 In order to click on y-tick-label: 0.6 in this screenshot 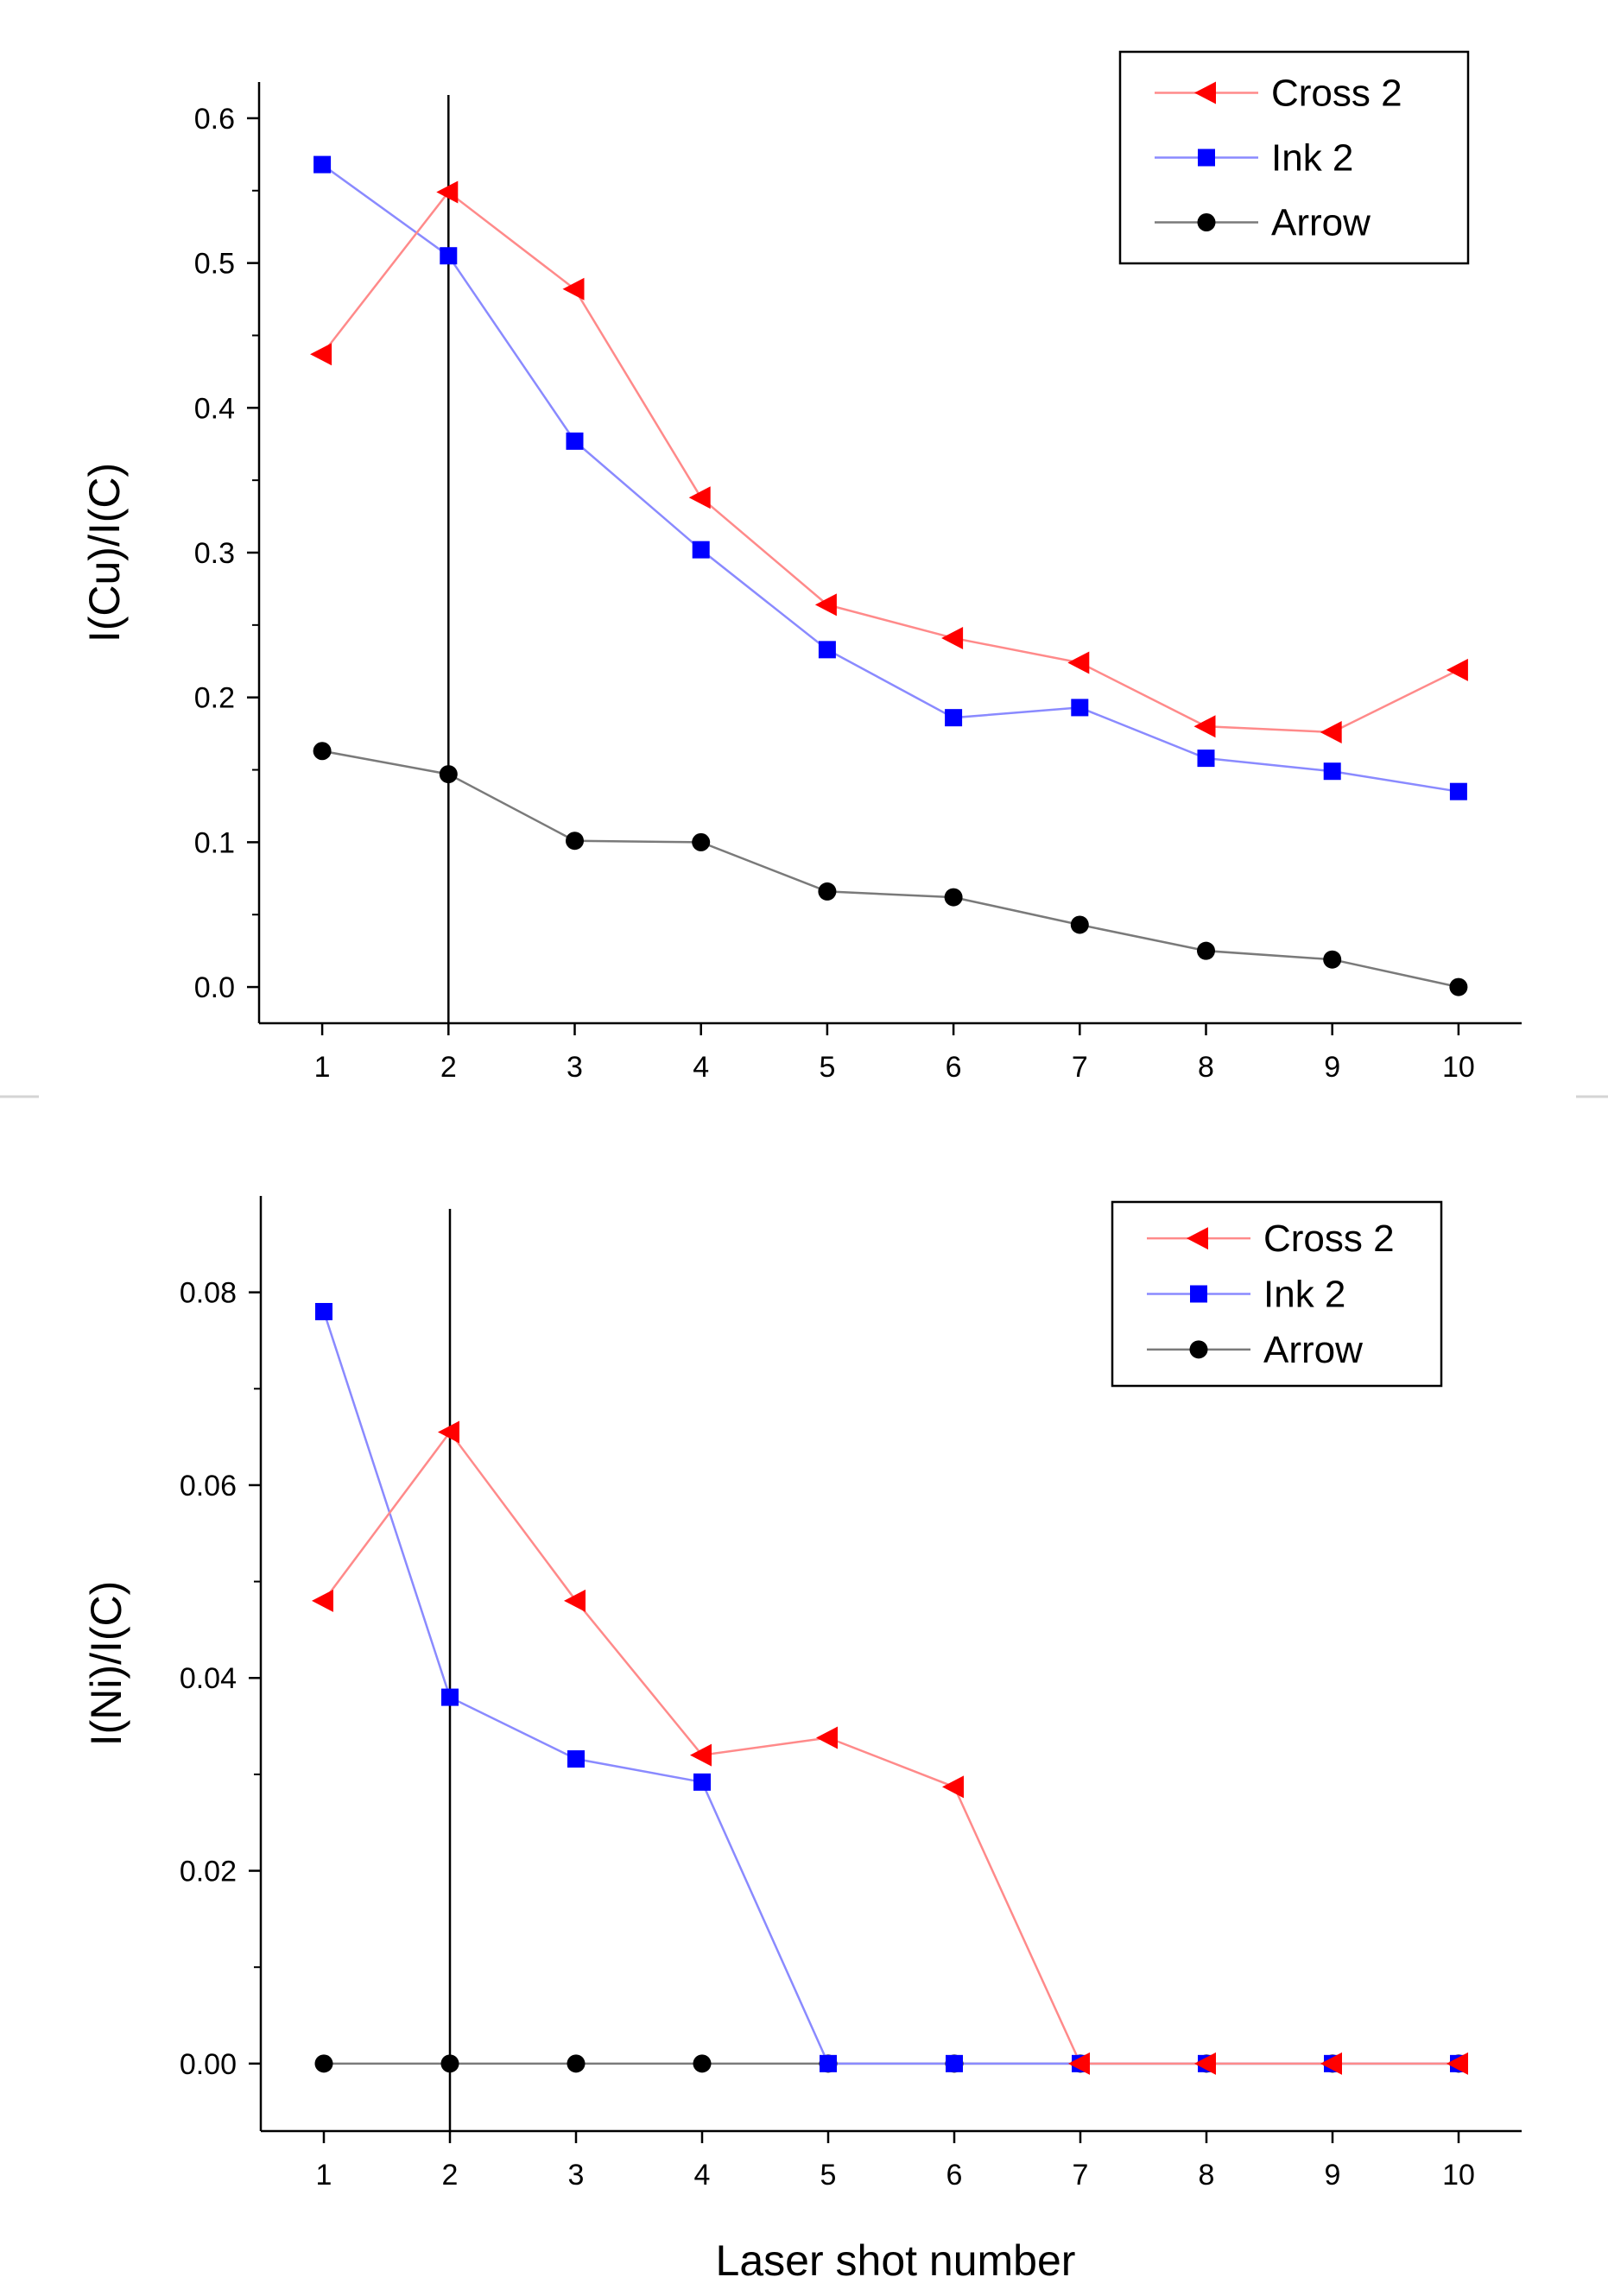, I will do `click(214, 119)`.